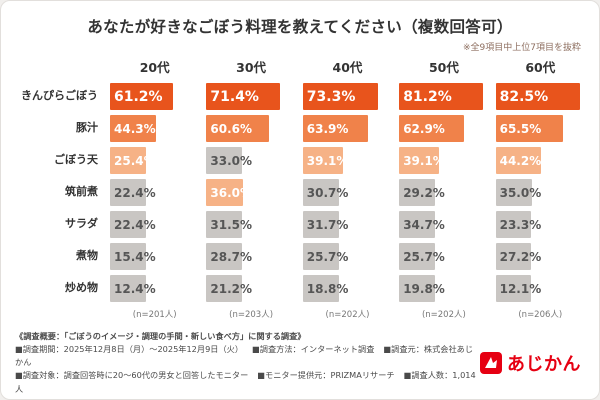 Image resolution: width=600 pixels, height=400 pixels. I want to click on value-label: 28.7%, so click(231, 256).